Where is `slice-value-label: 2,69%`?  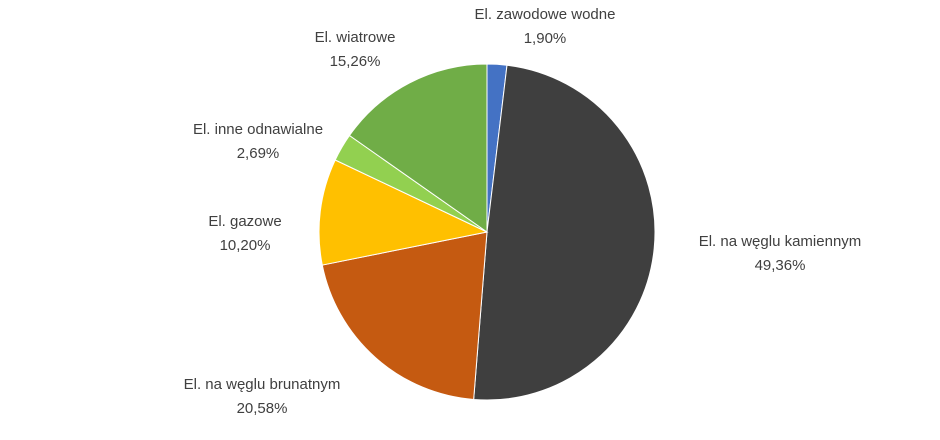 slice-value-label: 2,69% is located at coordinates (258, 153).